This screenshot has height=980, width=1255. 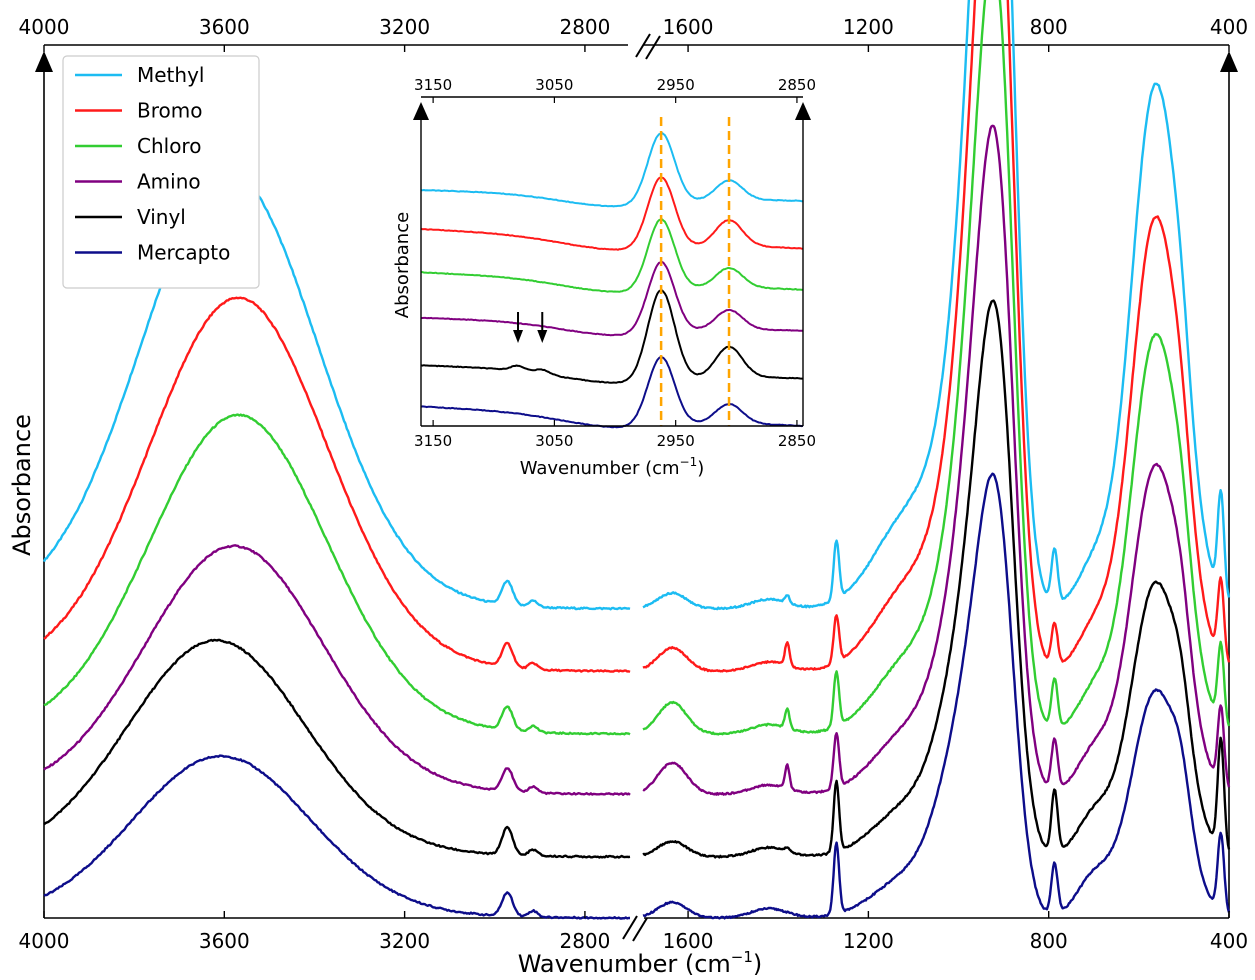 What do you see at coordinates (868, 27) in the screenshot?
I see `x-tick-label-top-1200: 1200` at bounding box center [868, 27].